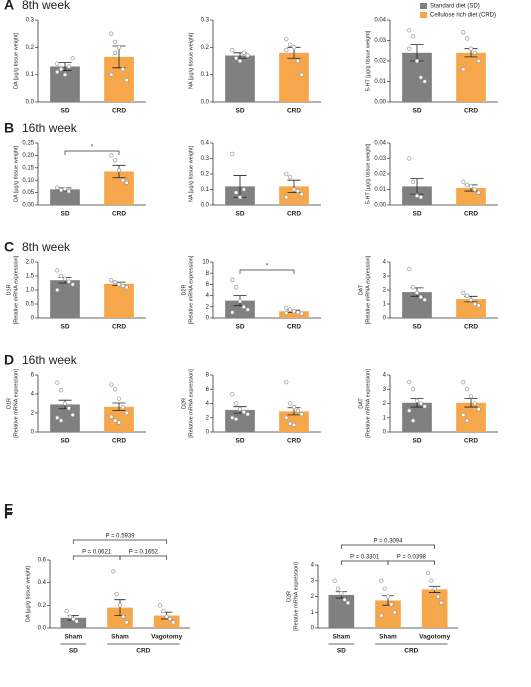 Image resolution: width=531 pixels, height=687 pixels. I want to click on group-label: CRD, so click(143, 651).